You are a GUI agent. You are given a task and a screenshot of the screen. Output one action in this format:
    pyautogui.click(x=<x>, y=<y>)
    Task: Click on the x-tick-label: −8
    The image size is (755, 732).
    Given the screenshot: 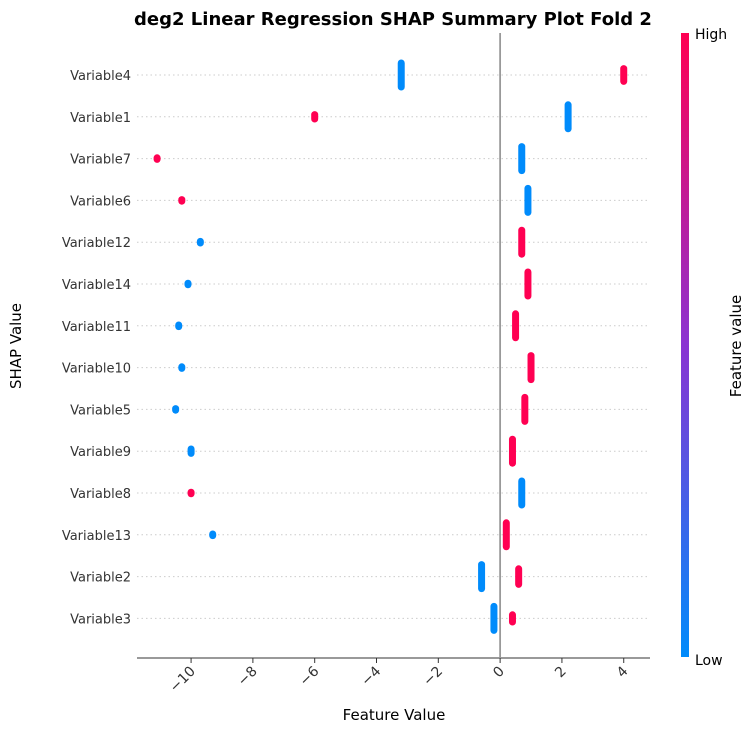 What is the action you would take?
    pyautogui.click(x=248, y=677)
    